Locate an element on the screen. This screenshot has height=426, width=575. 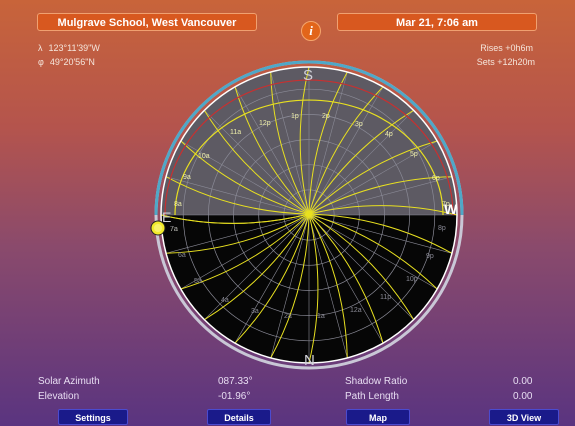
winter-solstice-path is located at coordinates (309, 157).